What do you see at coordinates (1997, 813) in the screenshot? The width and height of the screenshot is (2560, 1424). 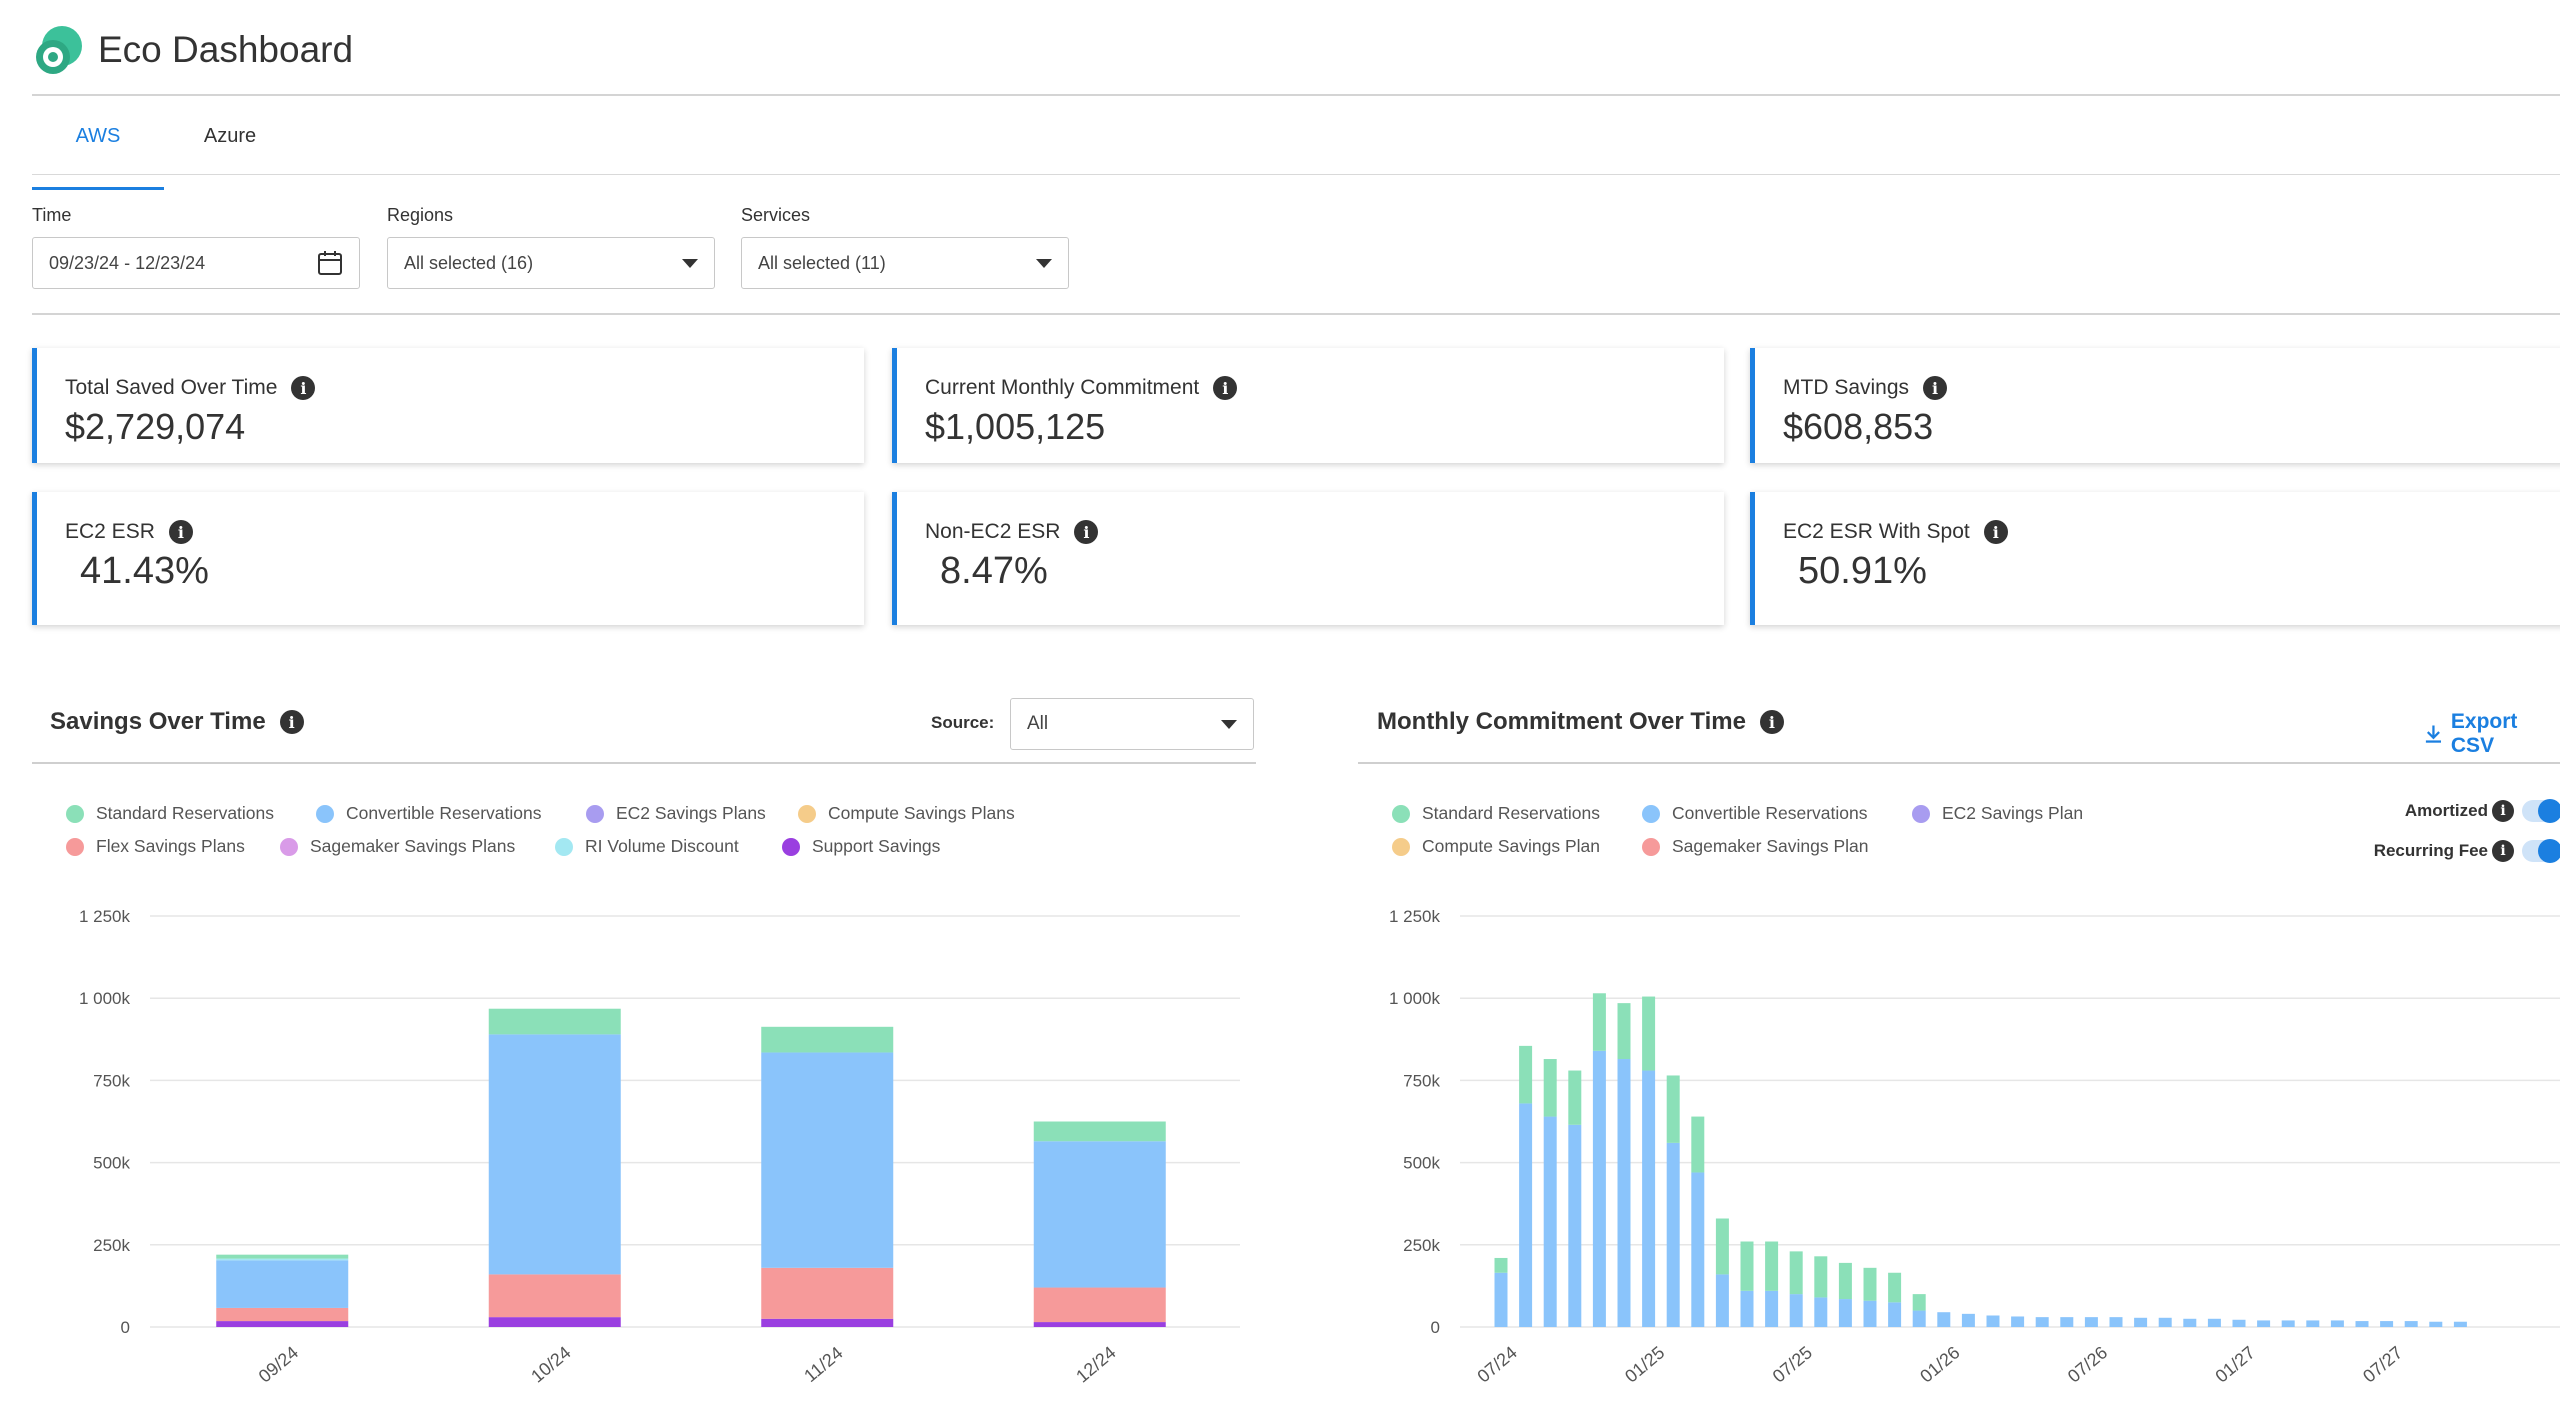 I see `legend-item: EC2 Savings Plan` at bounding box center [1997, 813].